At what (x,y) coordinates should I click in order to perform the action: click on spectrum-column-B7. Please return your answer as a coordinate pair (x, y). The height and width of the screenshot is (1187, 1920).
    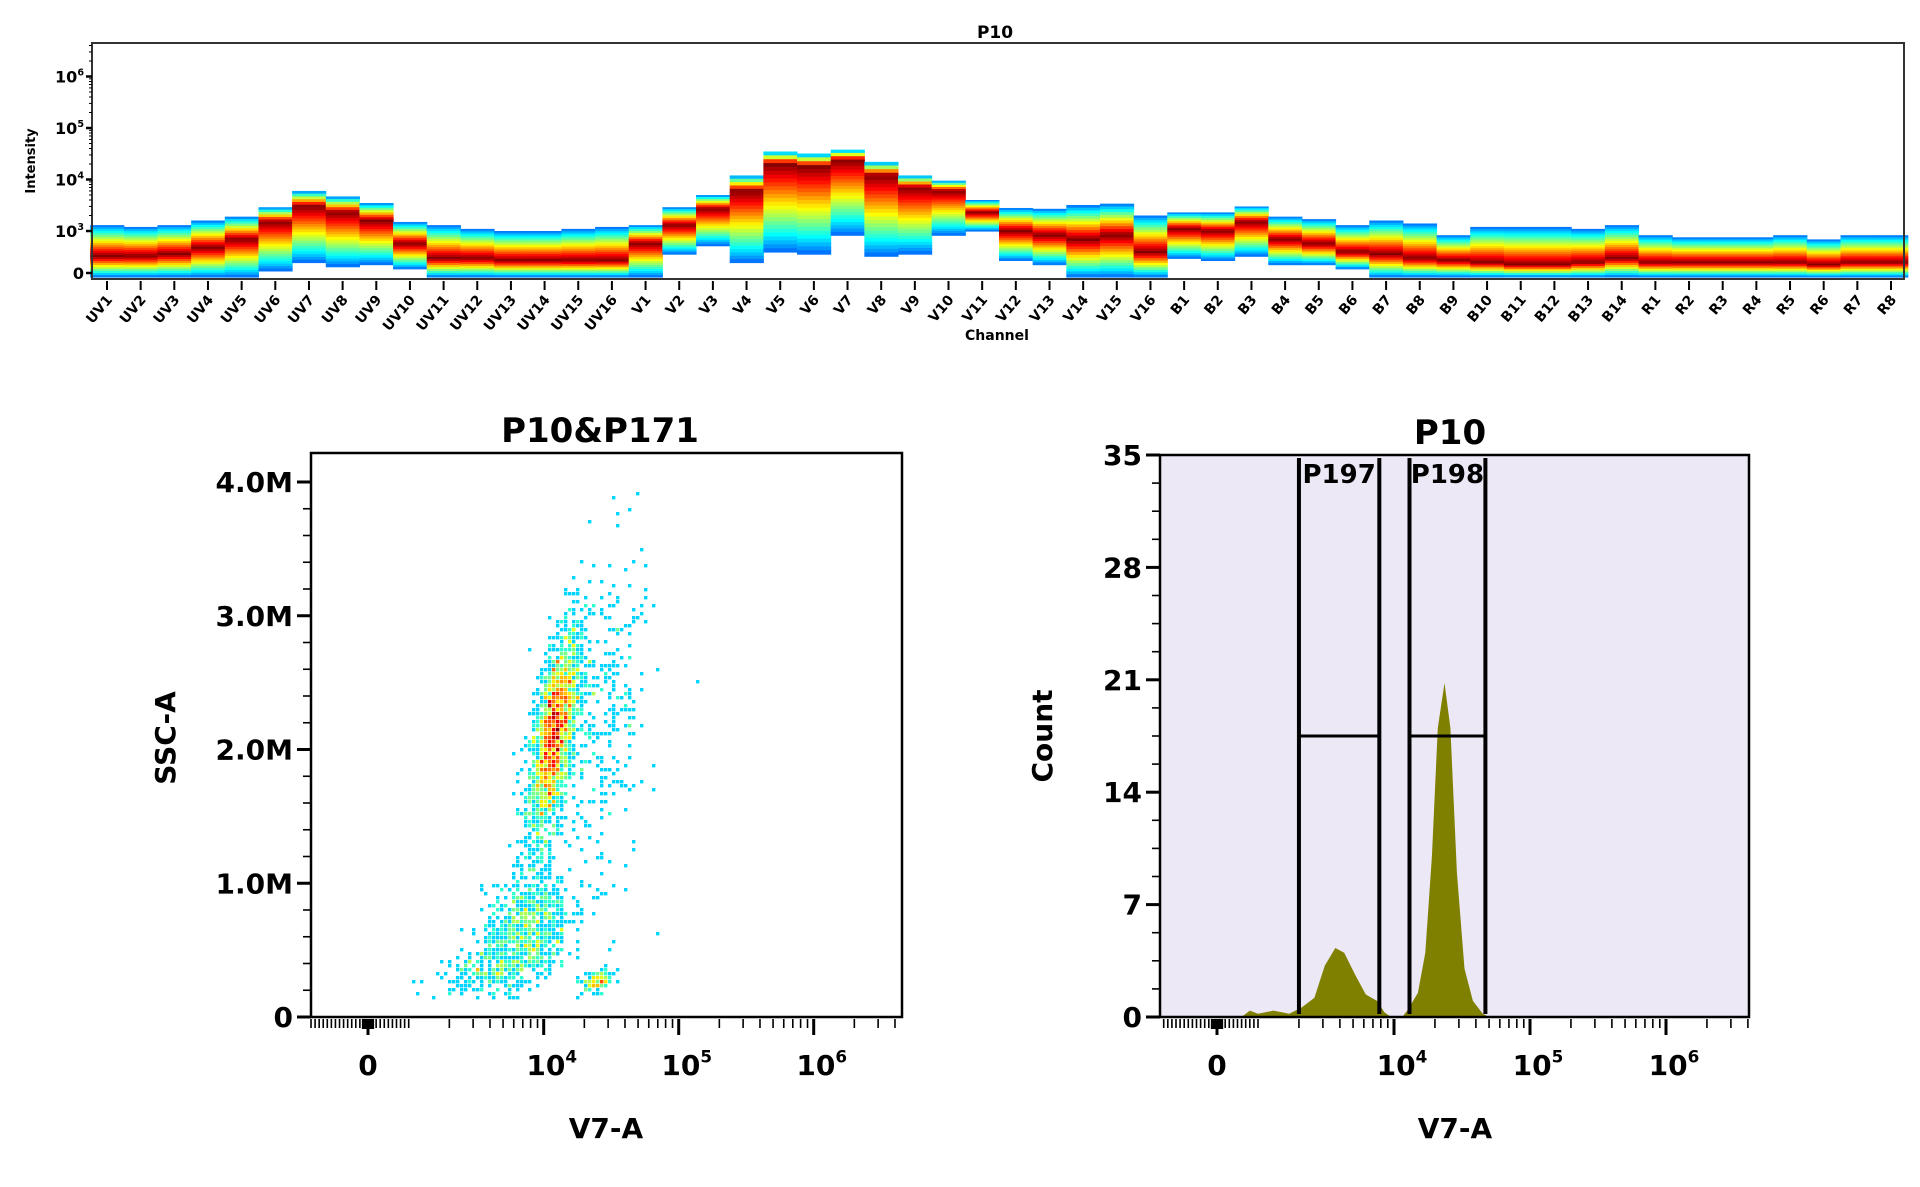
    Looking at the image, I should click on (1386, 249).